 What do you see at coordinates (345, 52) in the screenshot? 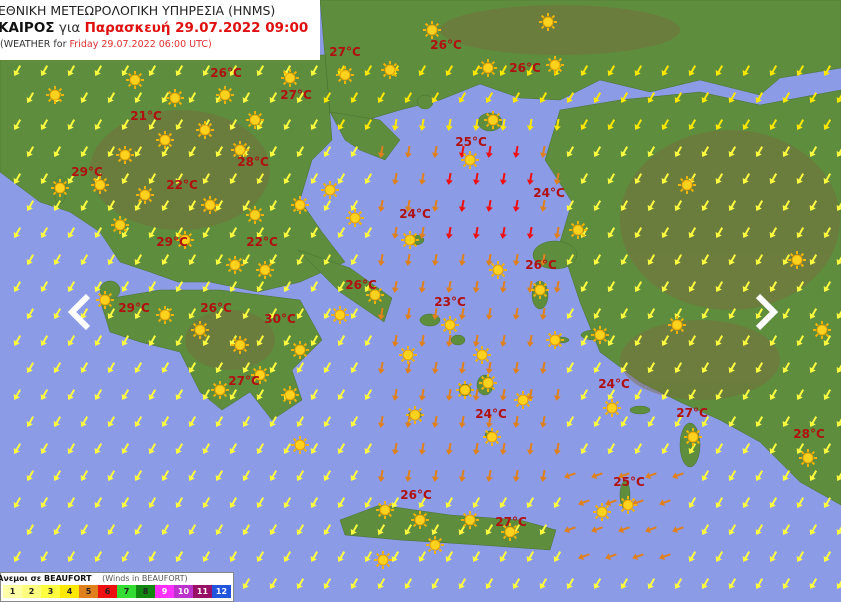
I see `temperature-label: 27°C` at bounding box center [345, 52].